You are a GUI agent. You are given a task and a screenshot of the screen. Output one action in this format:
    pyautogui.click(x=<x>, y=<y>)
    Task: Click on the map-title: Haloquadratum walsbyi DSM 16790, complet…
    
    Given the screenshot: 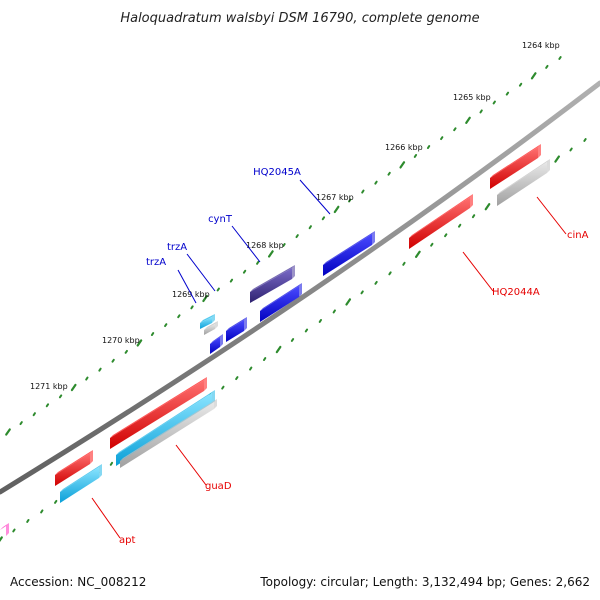 What is the action you would take?
    pyautogui.click(x=299, y=18)
    